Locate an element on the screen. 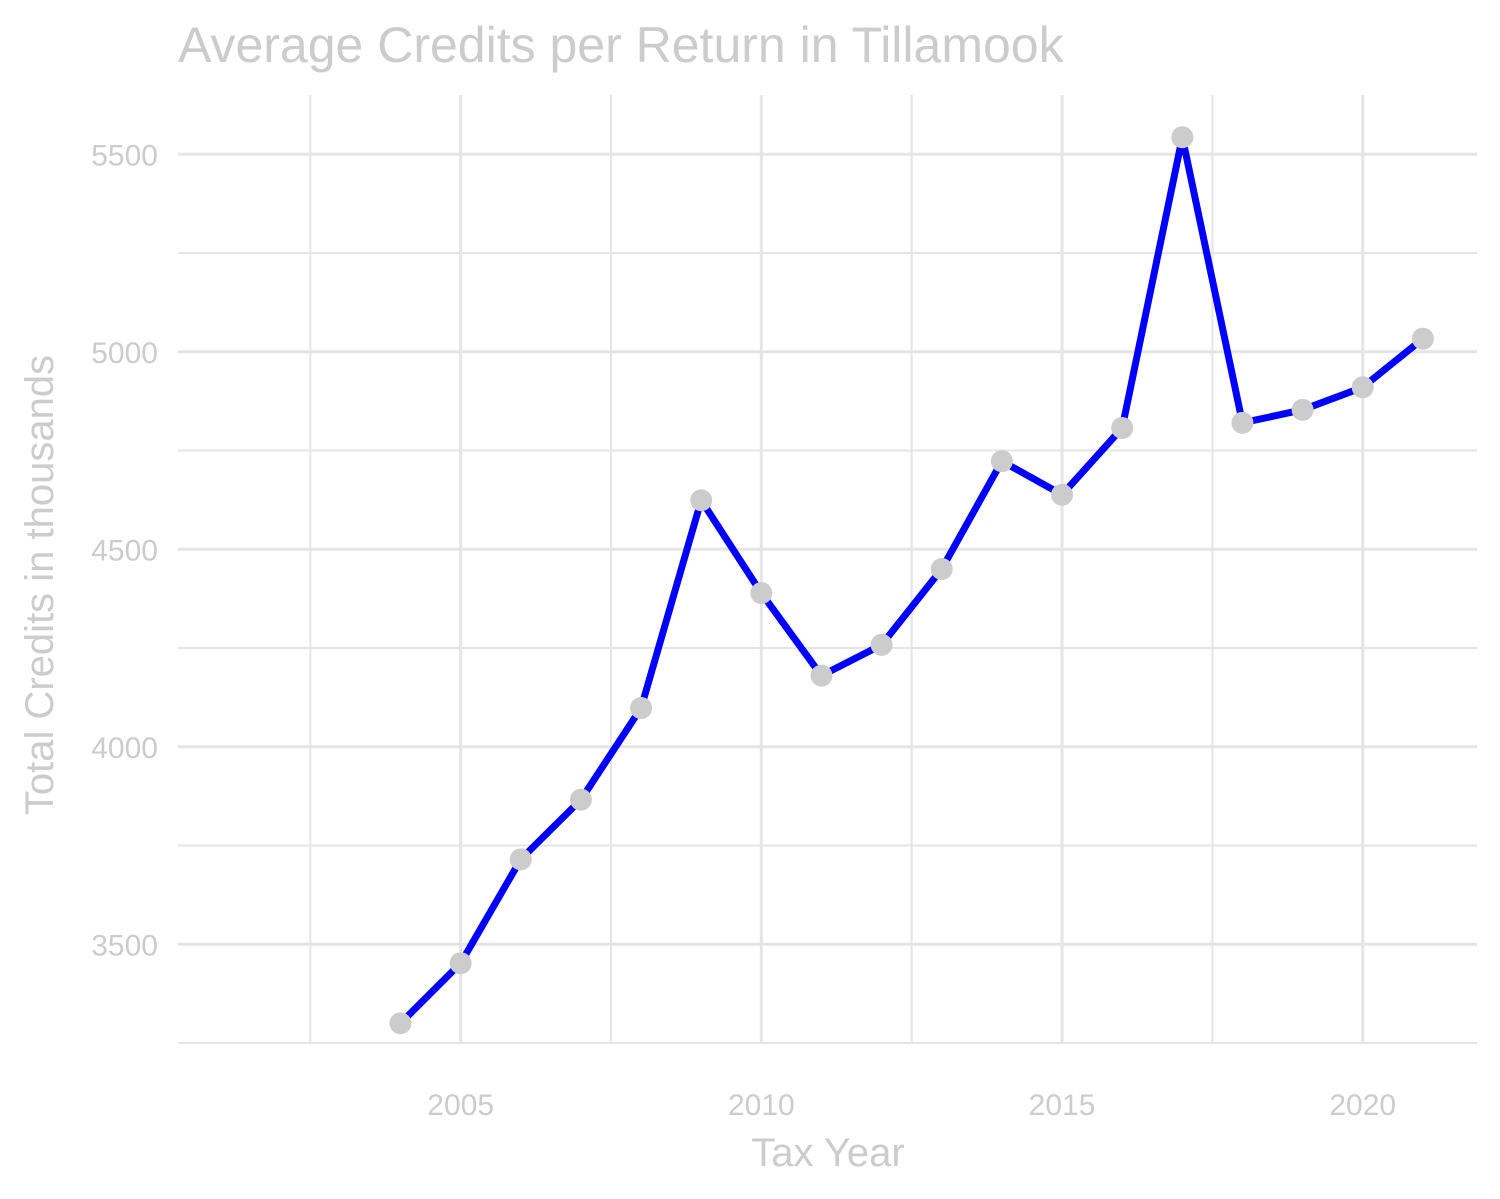  x-axis-title: Tax Year is located at coordinates (827, 1153).